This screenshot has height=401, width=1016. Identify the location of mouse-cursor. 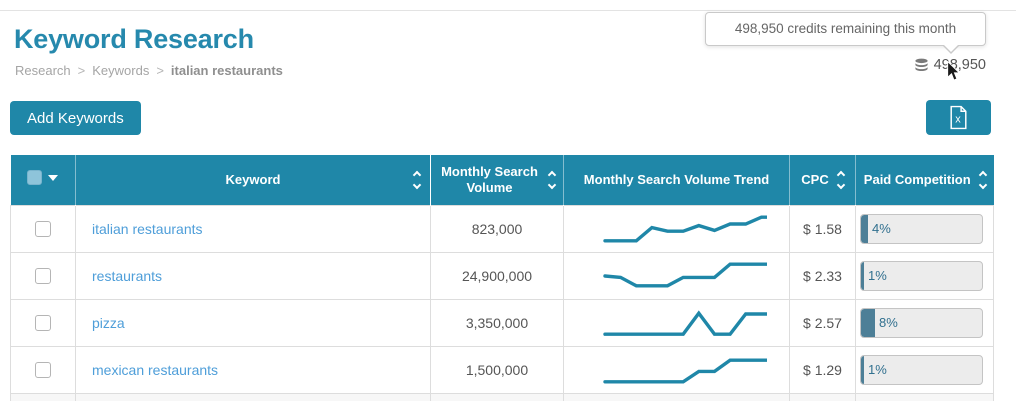
(954, 71).